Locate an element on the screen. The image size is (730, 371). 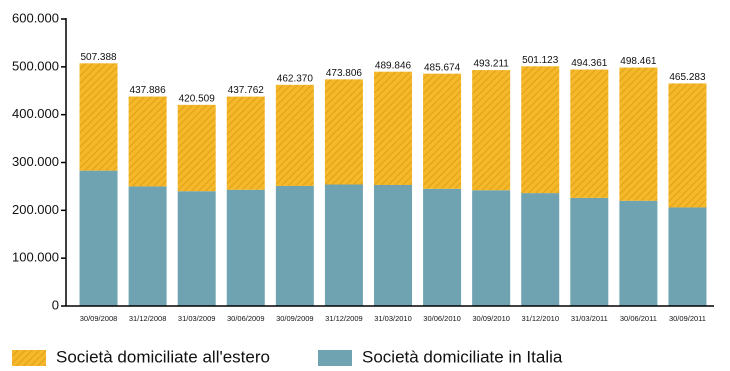
y-tick-label: 100.000 is located at coordinates (35, 257).